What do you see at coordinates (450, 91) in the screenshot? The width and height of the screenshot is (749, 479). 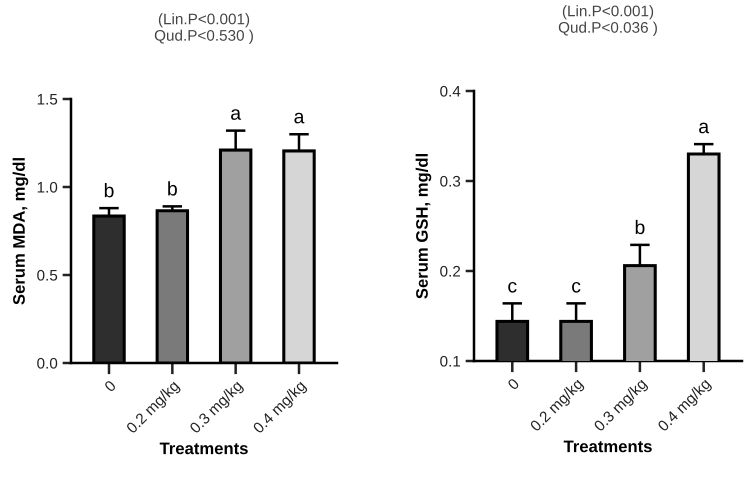 I see `y-tick-label: 0.4` at bounding box center [450, 91].